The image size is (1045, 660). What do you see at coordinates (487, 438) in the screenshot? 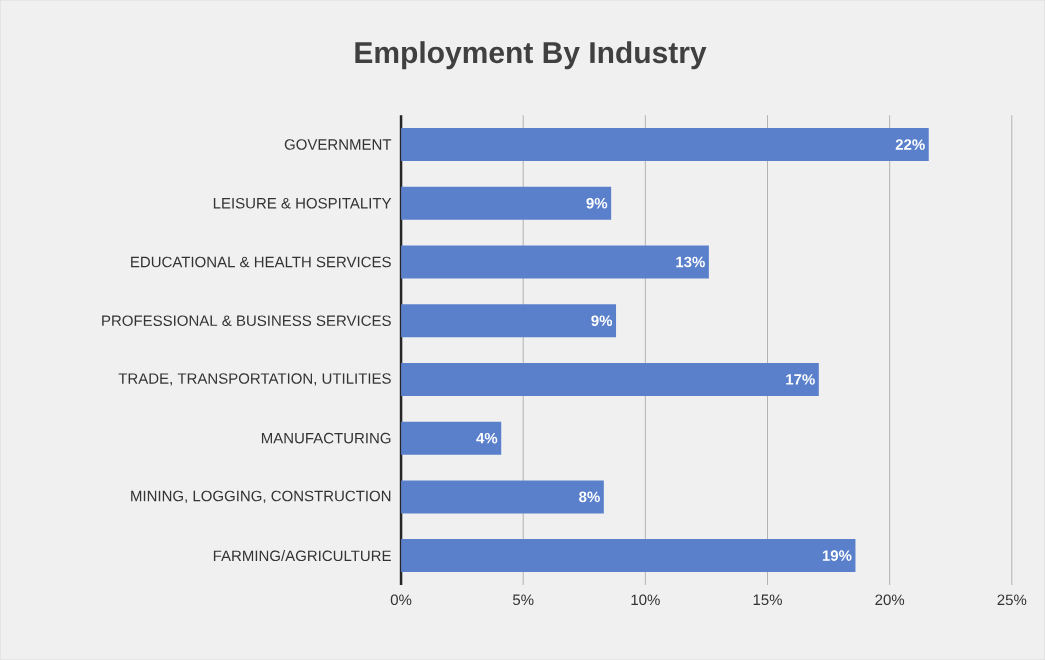
I see `data-label: 4%` at bounding box center [487, 438].